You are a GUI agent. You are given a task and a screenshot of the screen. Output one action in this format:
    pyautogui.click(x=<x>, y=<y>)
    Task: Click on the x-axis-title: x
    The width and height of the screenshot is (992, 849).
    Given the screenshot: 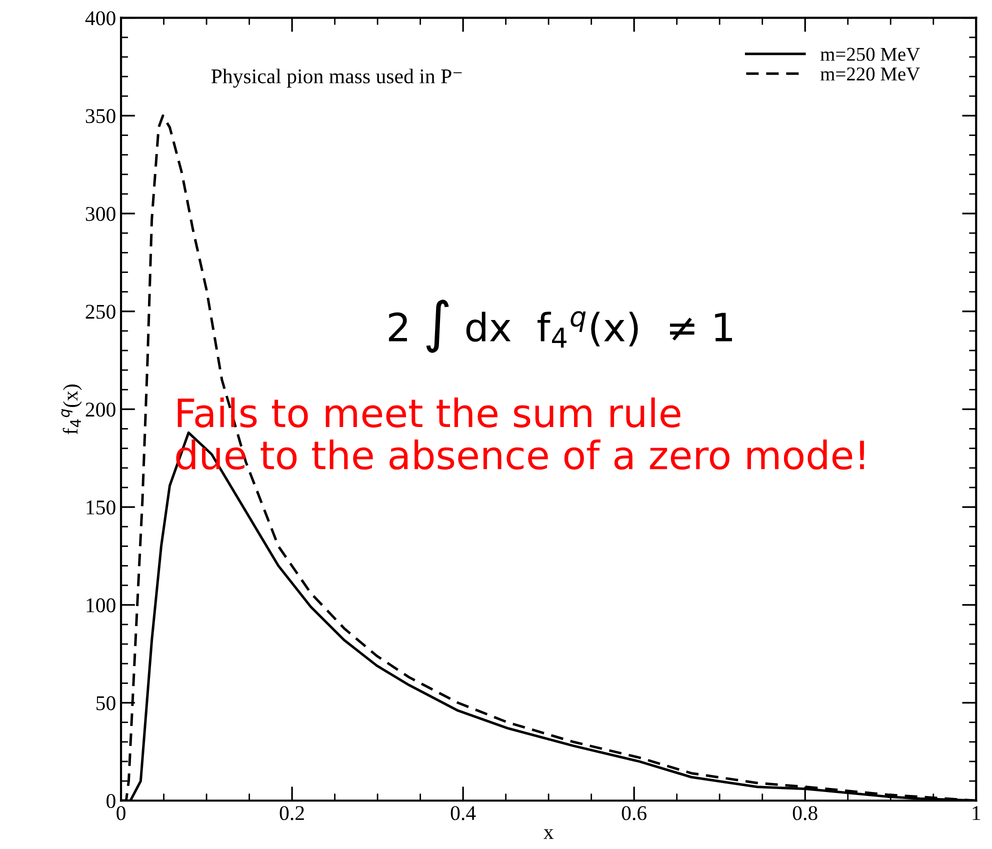 What is the action you would take?
    pyautogui.click(x=549, y=834)
    